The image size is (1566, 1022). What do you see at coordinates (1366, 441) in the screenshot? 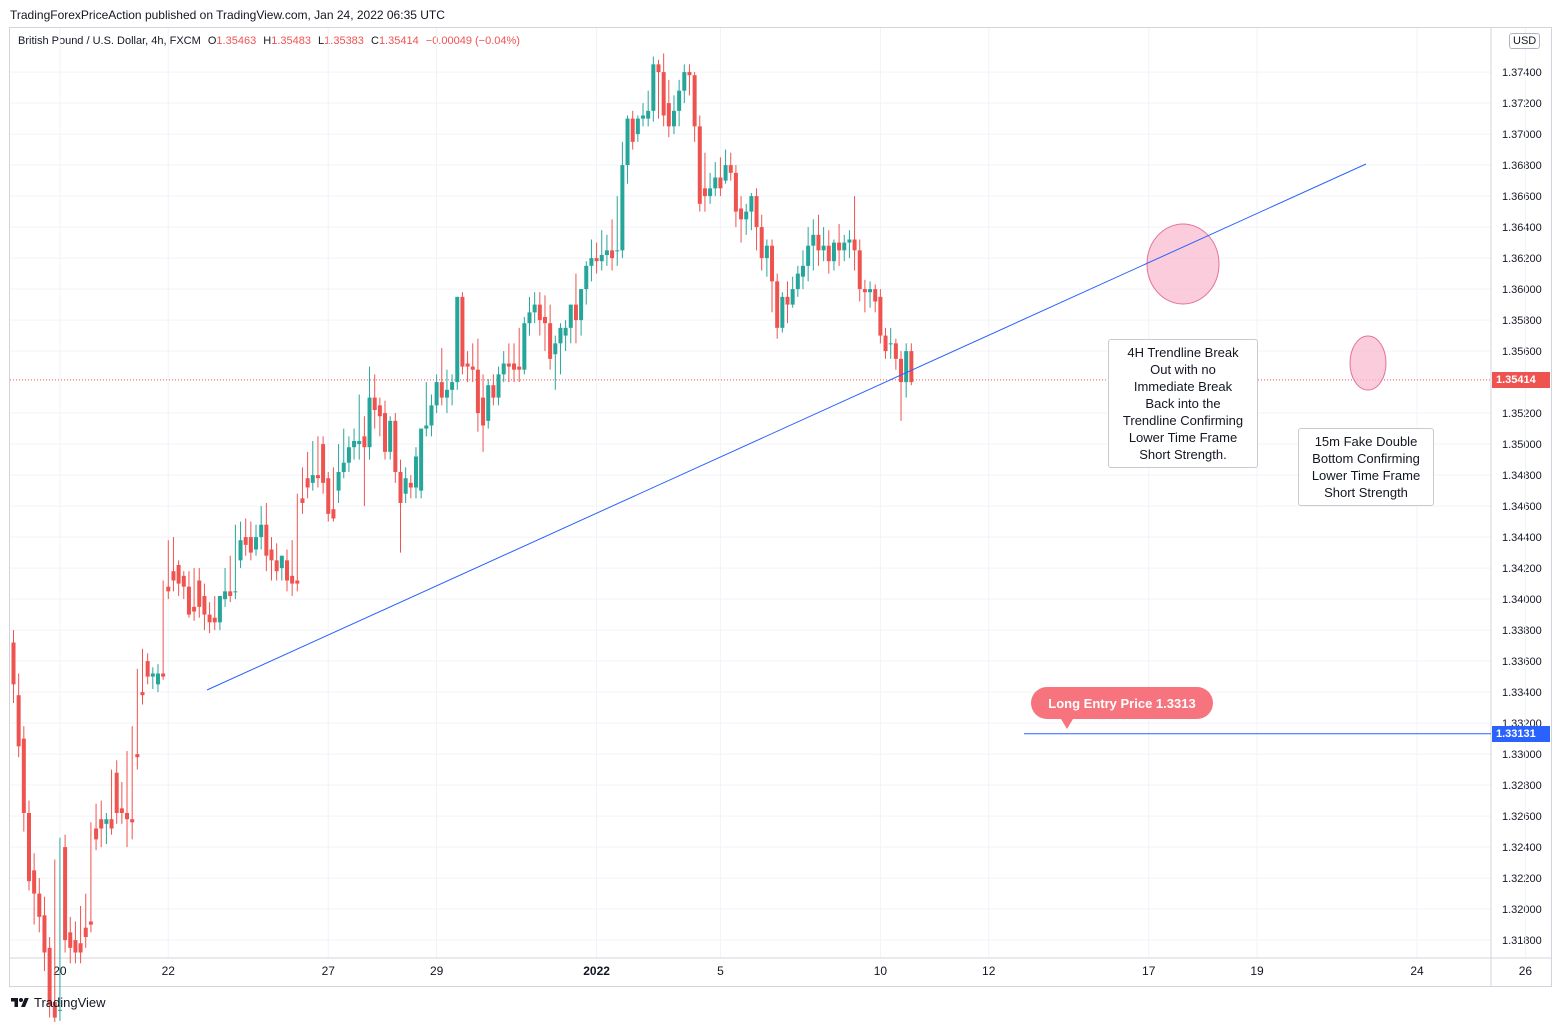
I see `note-line: 15m Fake Double` at bounding box center [1366, 441].